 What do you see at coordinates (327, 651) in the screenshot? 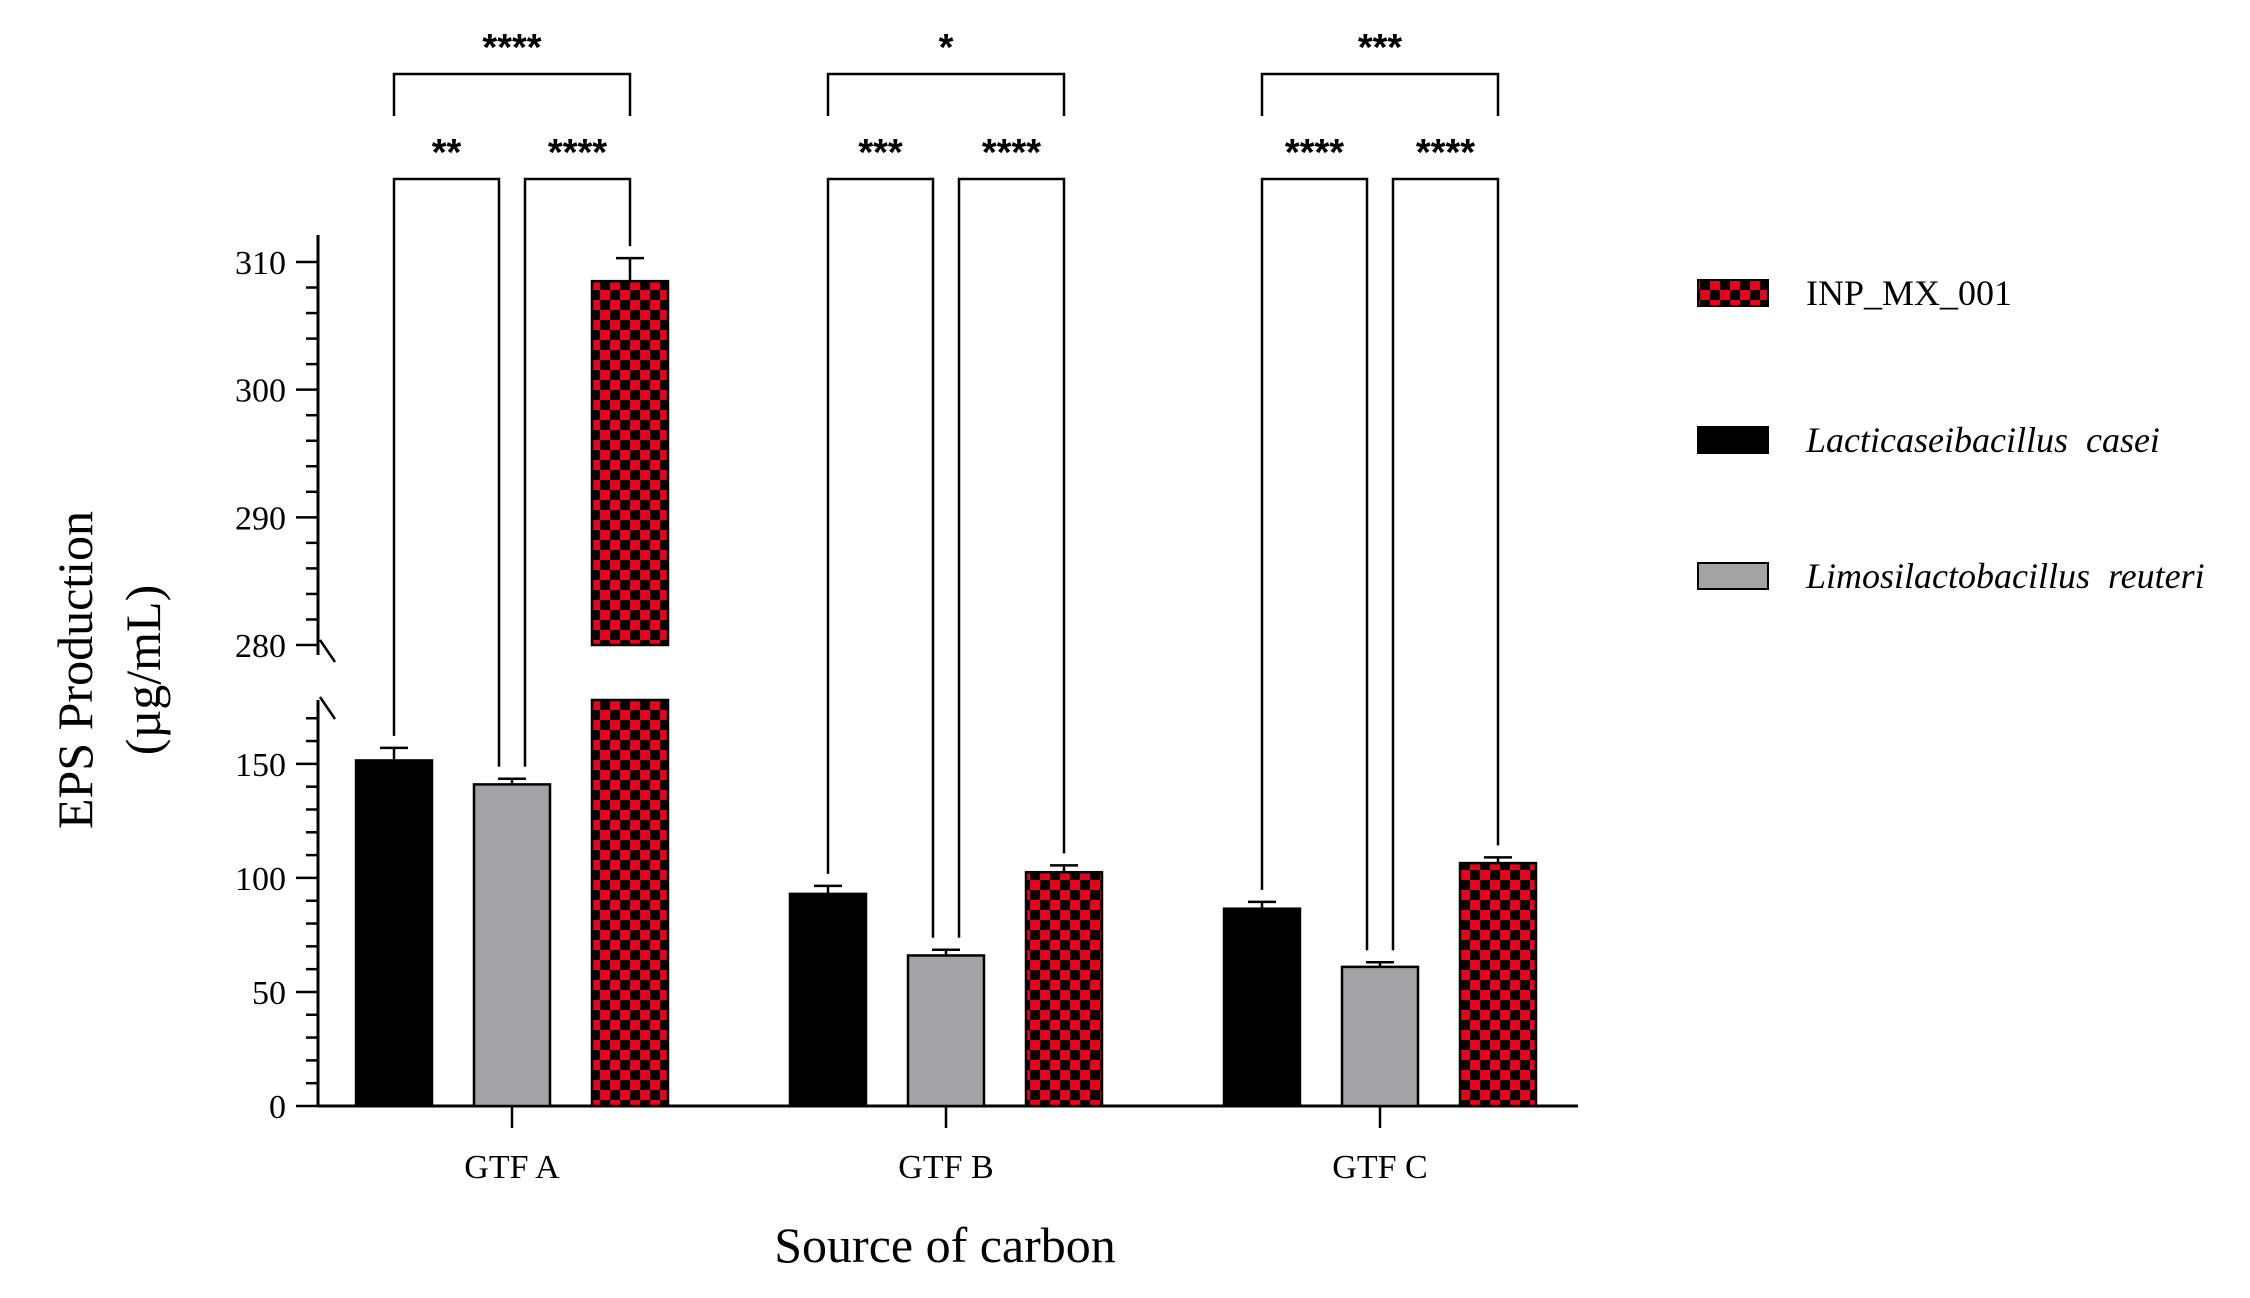
I see `axis-break-mark-upper` at bounding box center [327, 651].